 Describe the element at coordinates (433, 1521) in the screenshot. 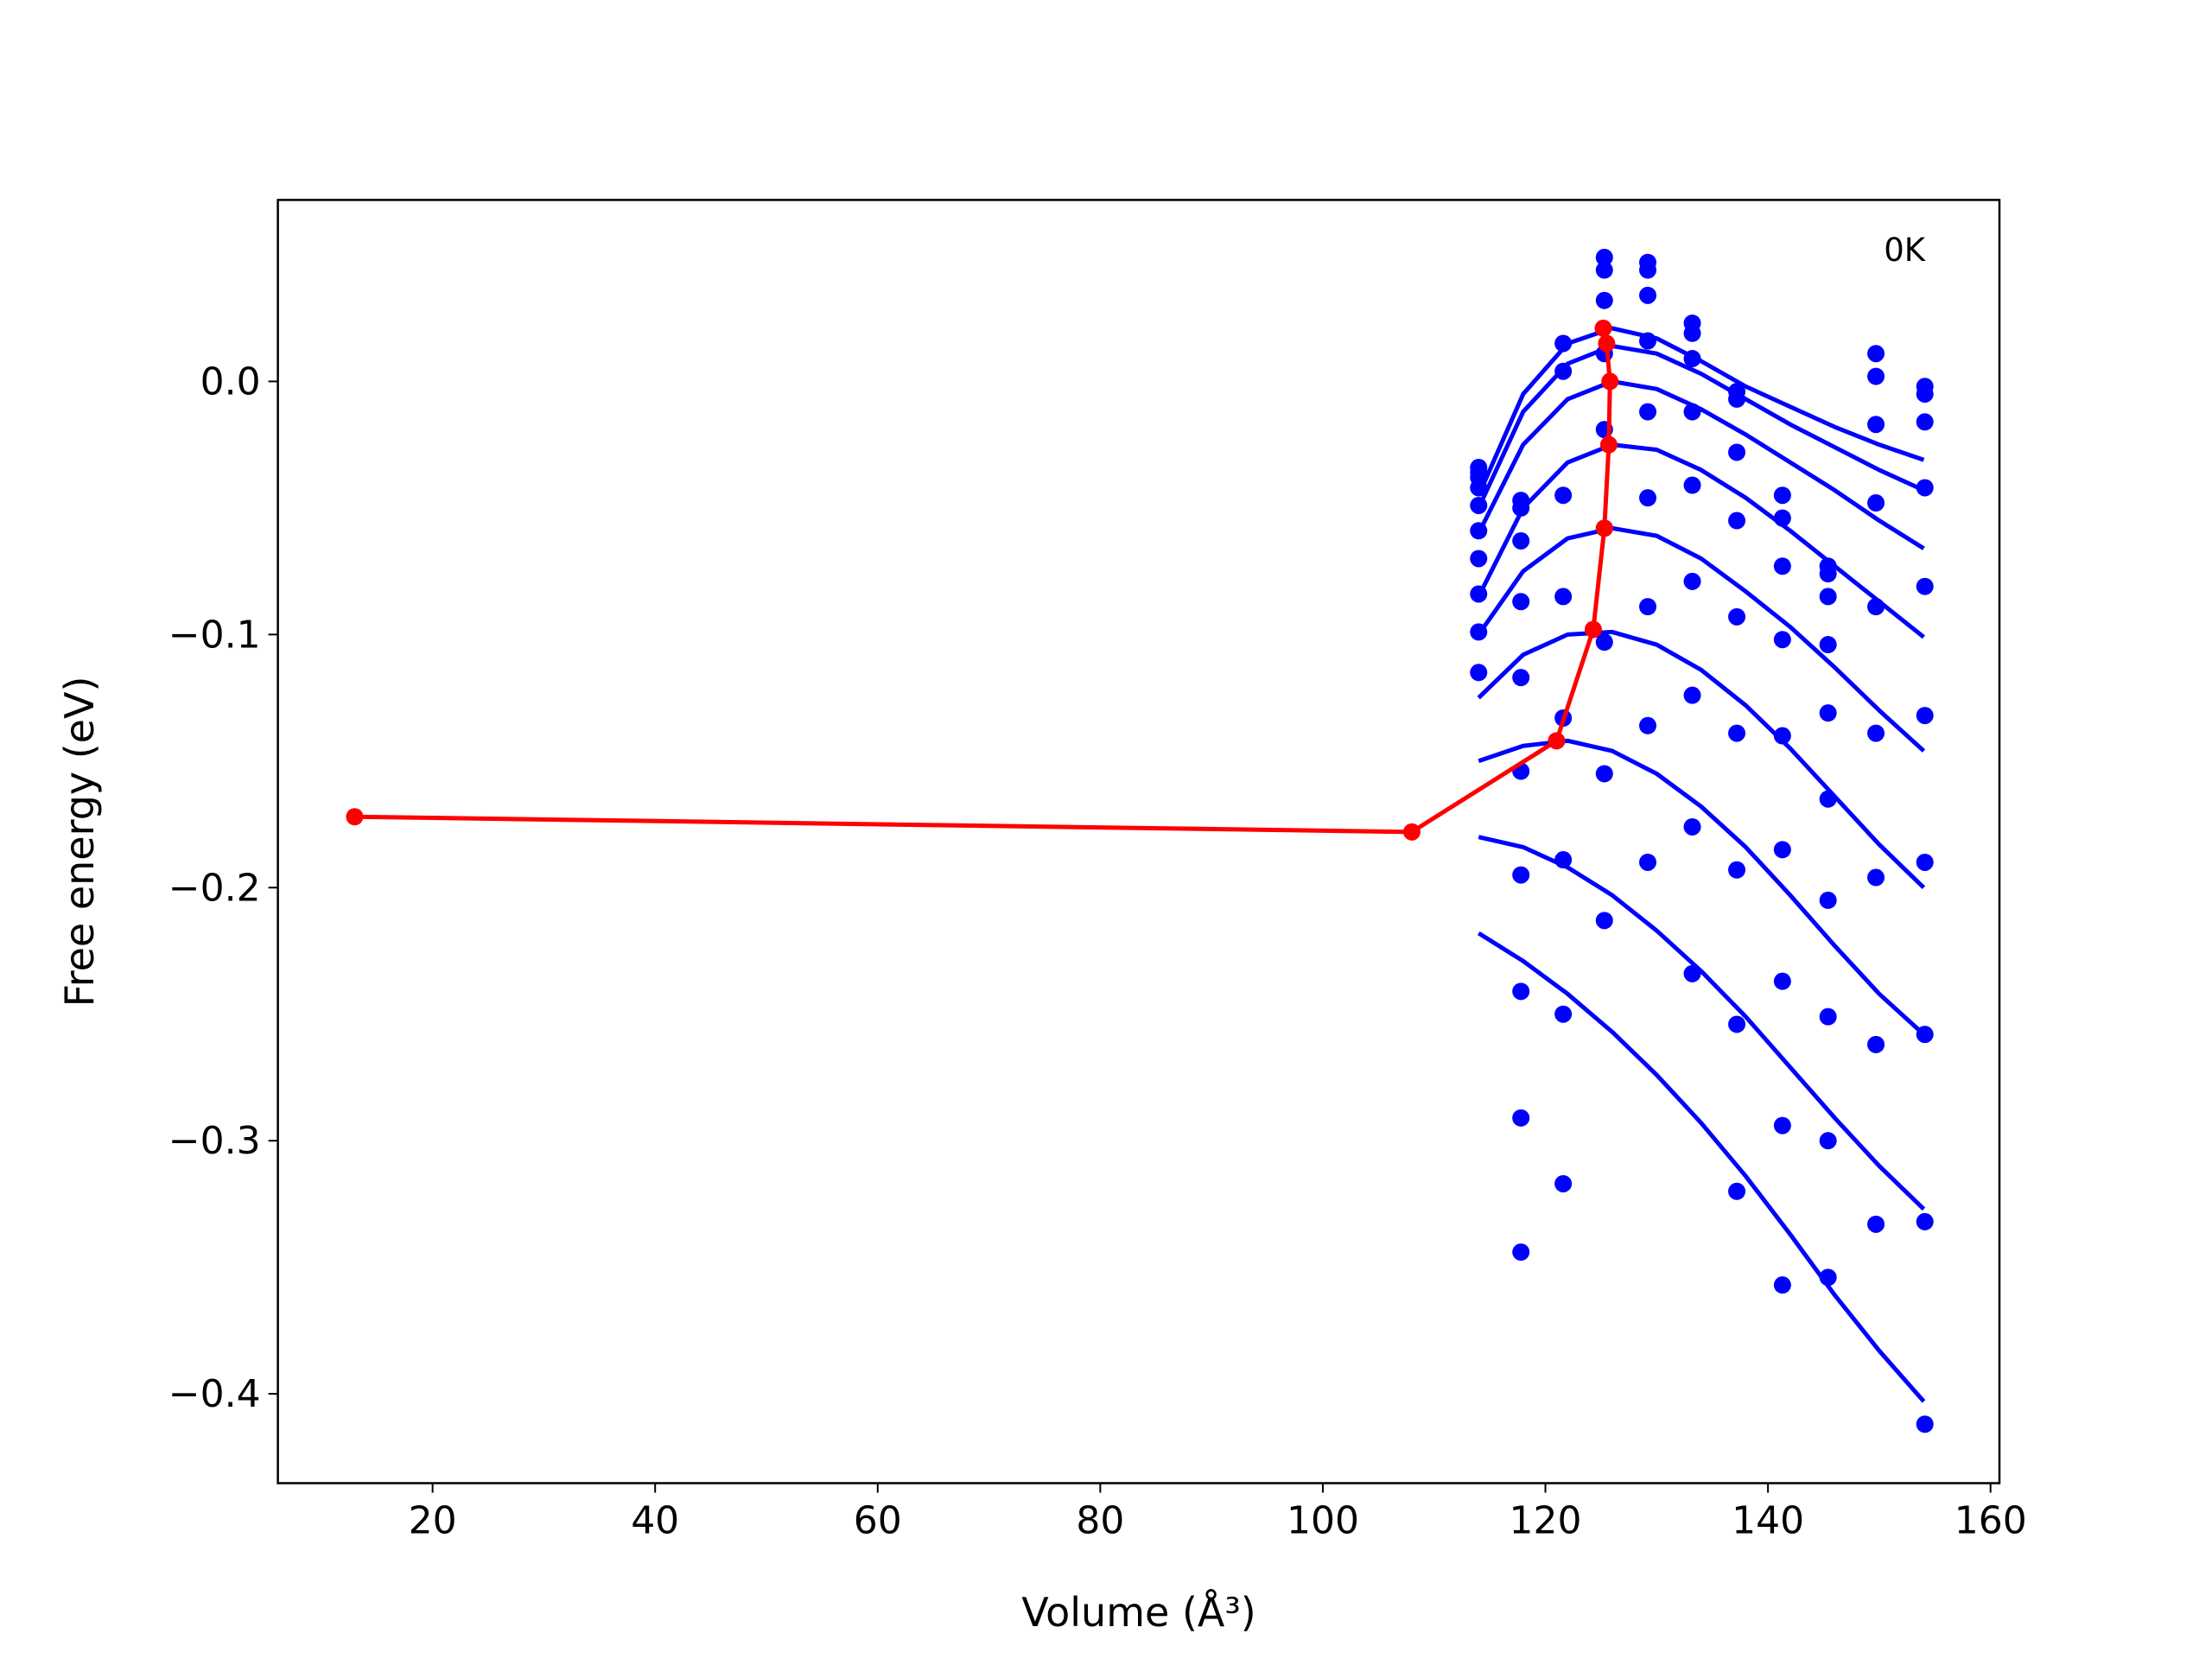

I see `x-tick-label: 20` at that location.